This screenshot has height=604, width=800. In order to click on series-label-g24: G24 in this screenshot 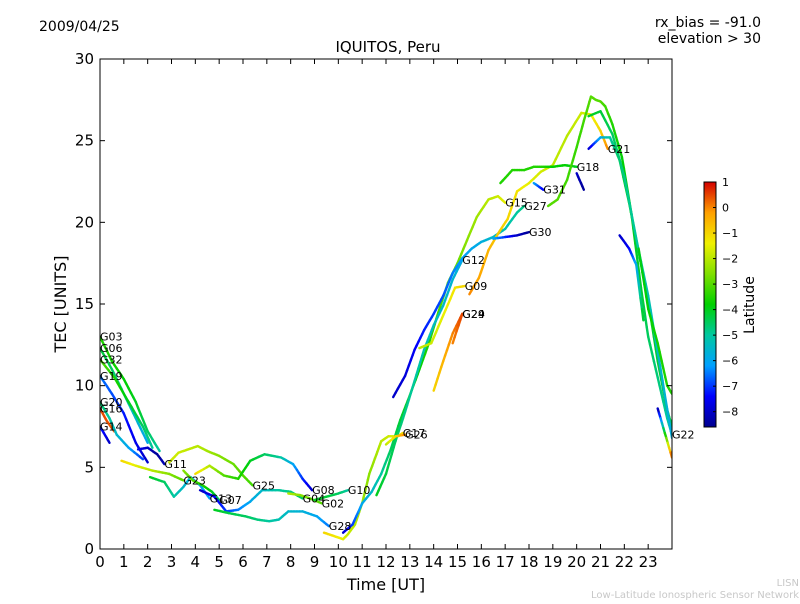, I will do `click(473, 314)`.